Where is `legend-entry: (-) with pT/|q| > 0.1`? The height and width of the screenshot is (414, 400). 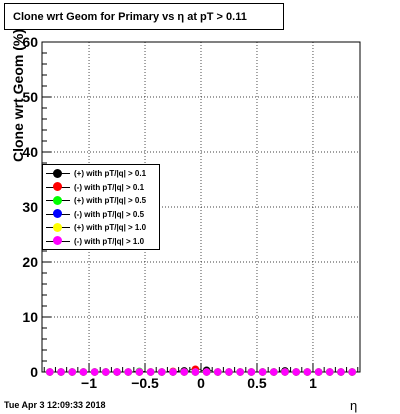 legend-entry: (-) with pT/|q| > 0.1 is located at coordinates (101, 188).